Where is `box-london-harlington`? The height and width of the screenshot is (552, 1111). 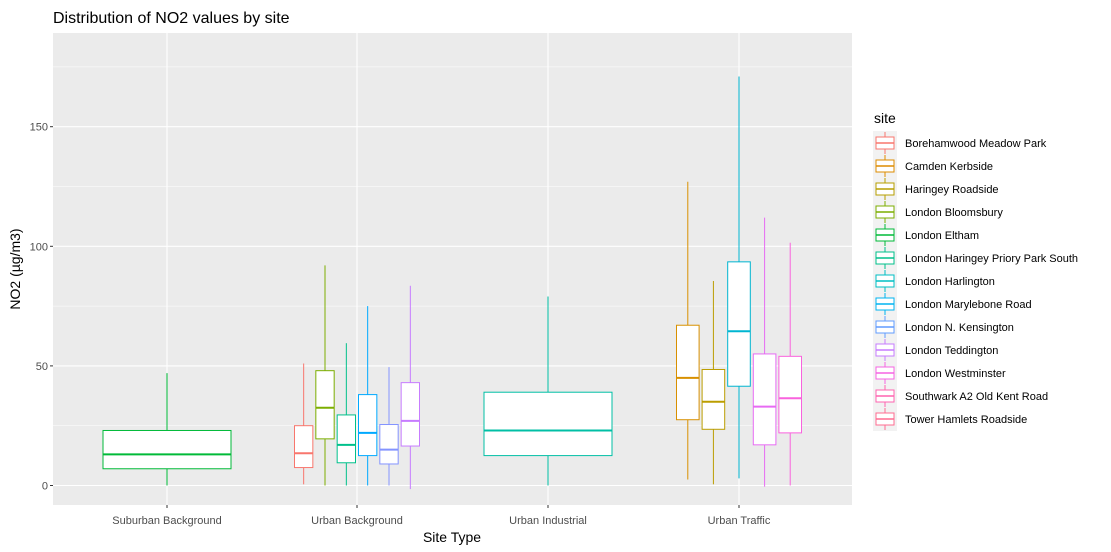 box-london-harlington is located at coordinates (548, 391).